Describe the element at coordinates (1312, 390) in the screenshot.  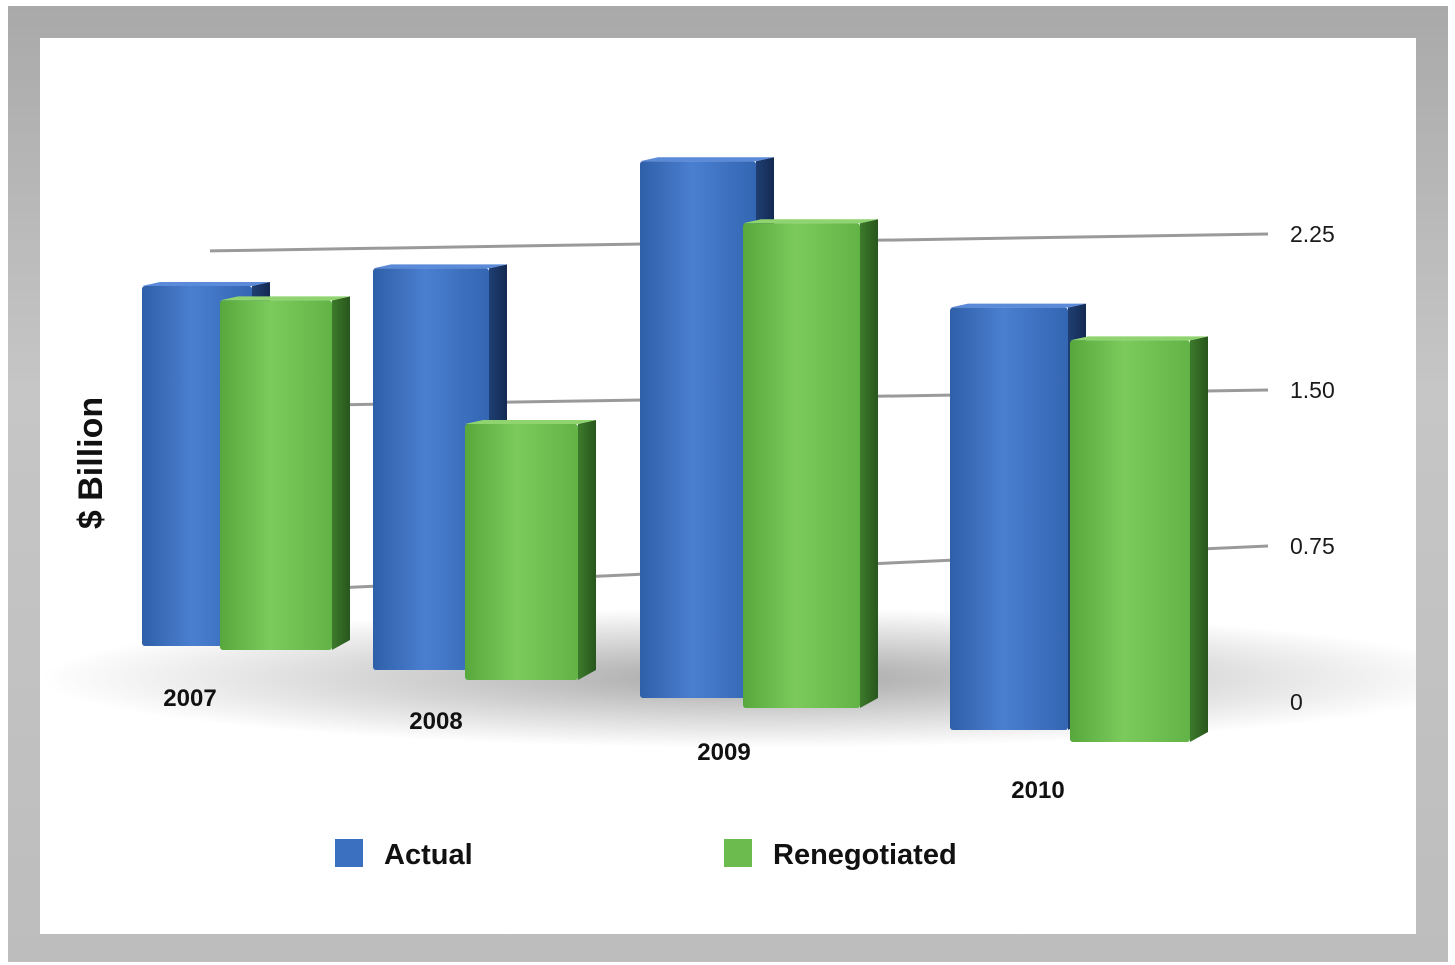
I see `y-tick-label: 1.50` at that location.